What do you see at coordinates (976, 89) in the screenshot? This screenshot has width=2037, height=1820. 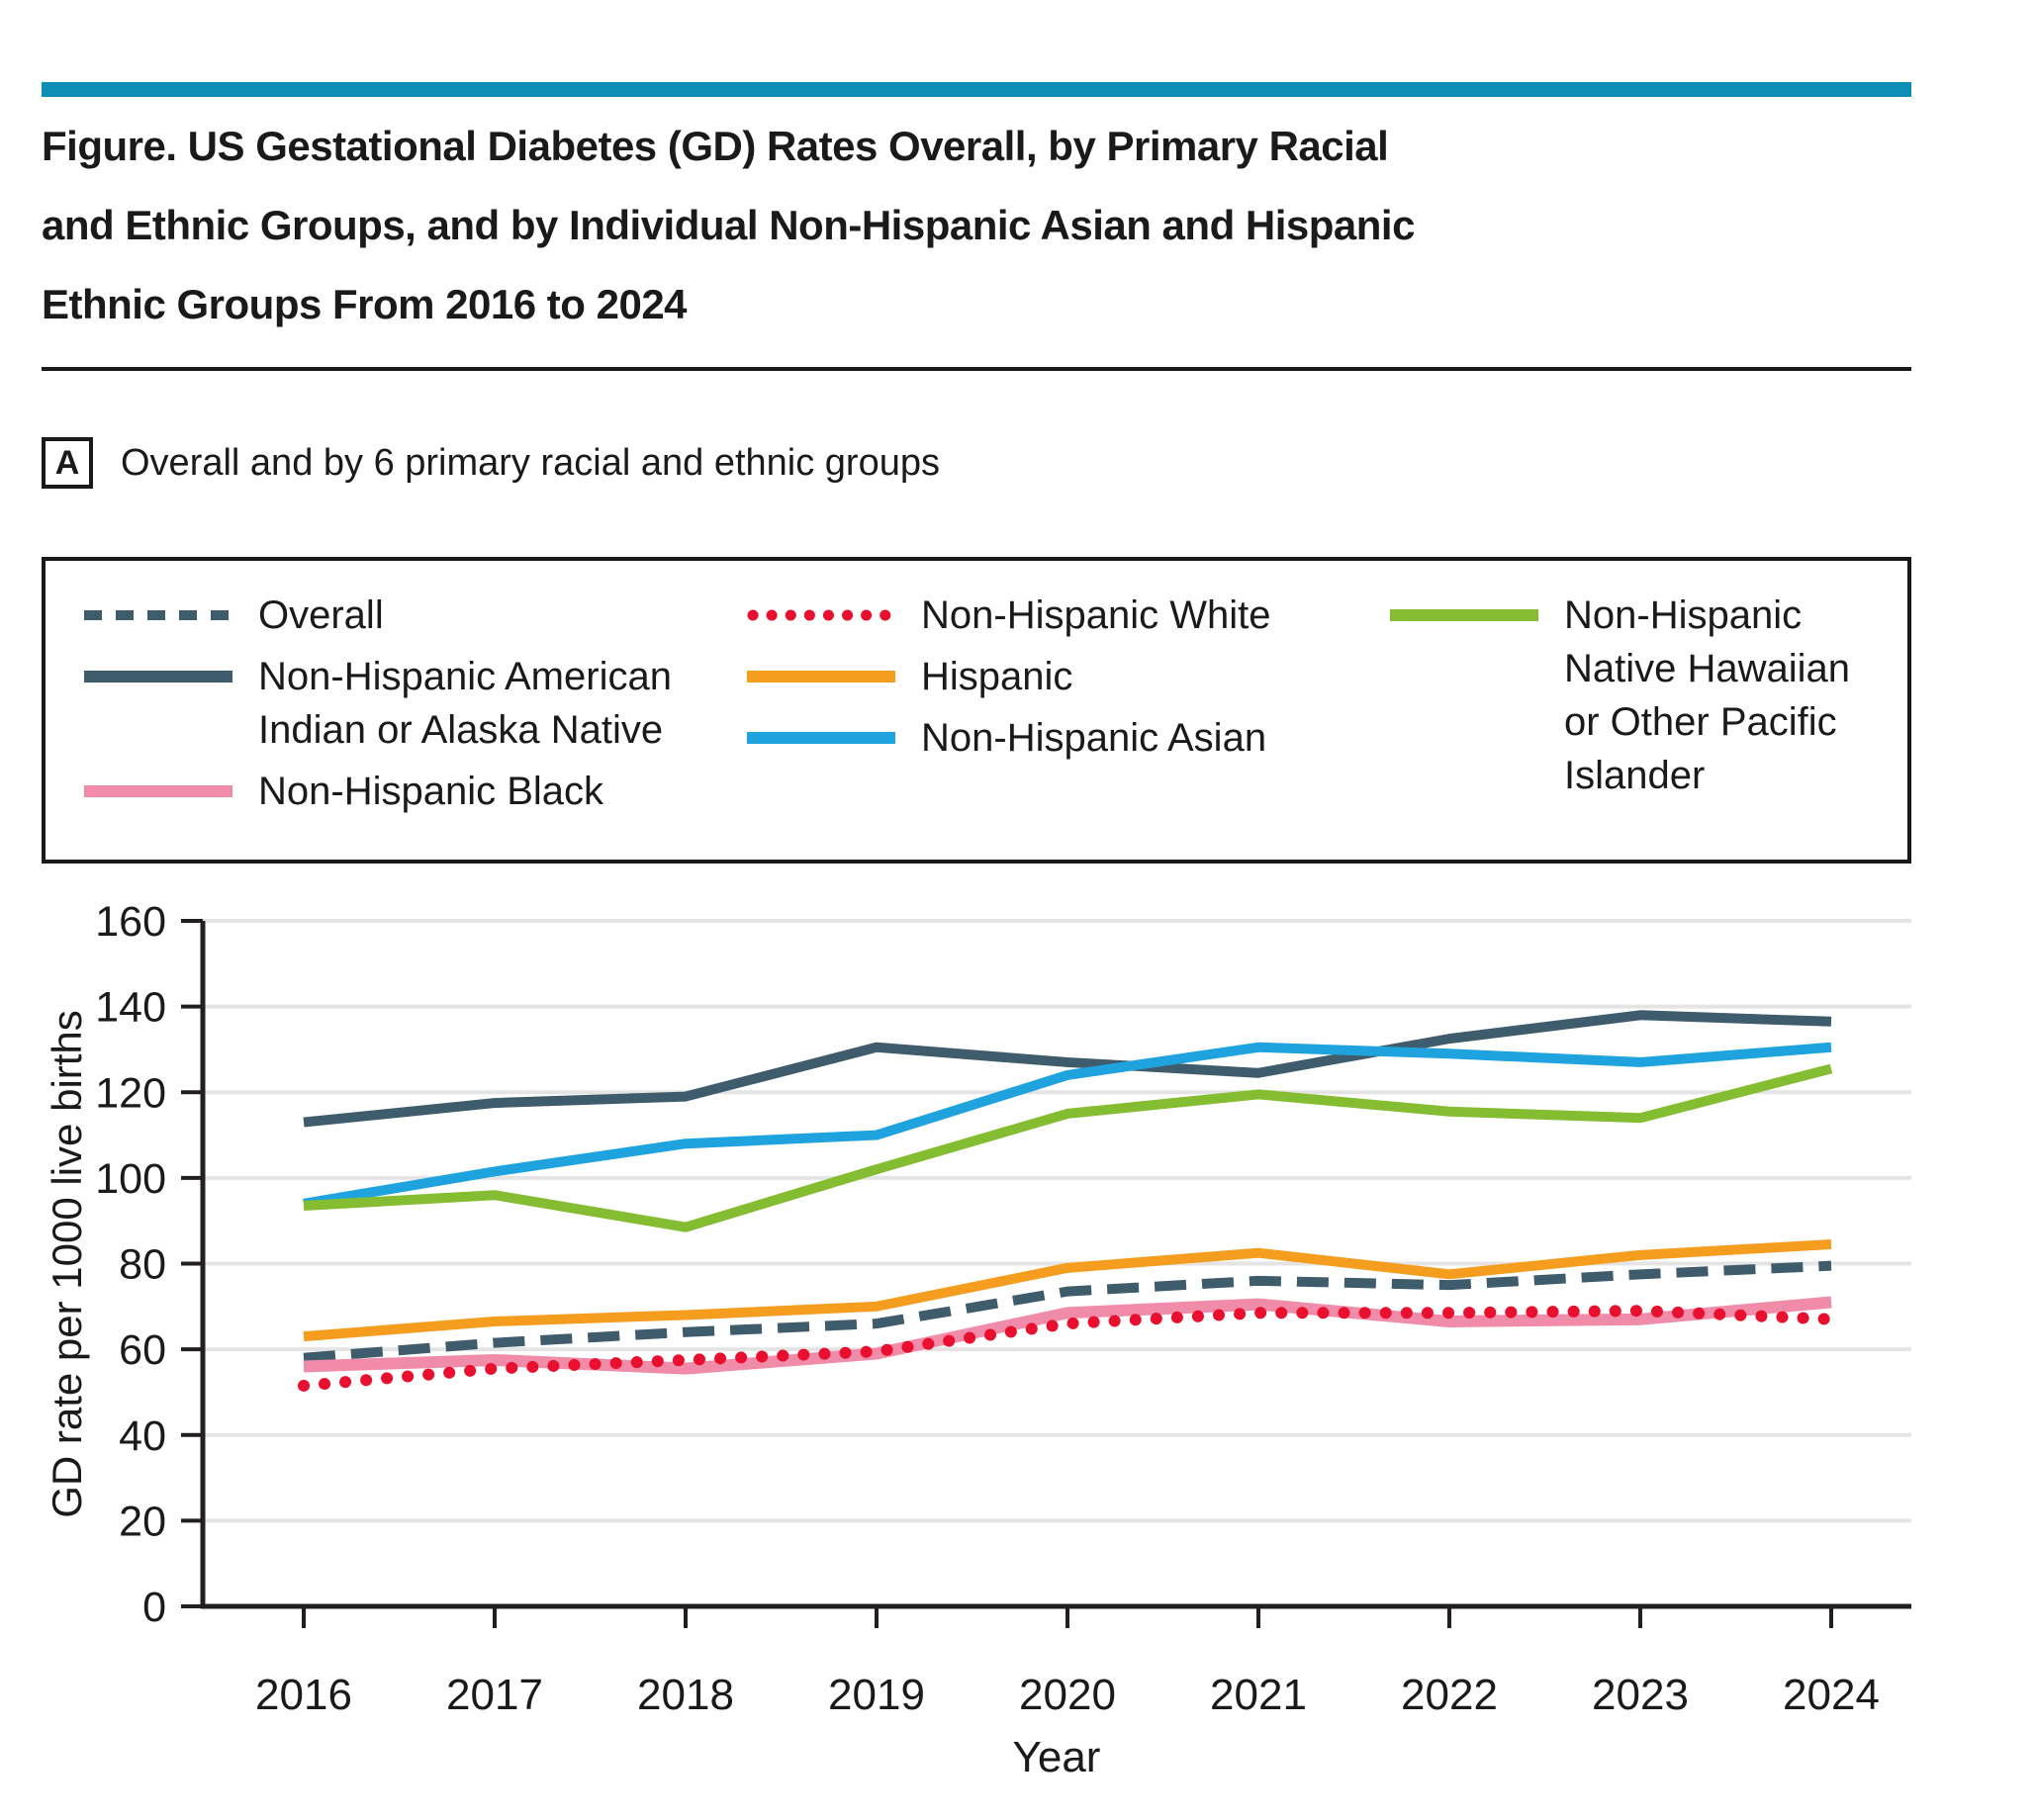 I see `accent-bar` at bounding box center [976, 89].